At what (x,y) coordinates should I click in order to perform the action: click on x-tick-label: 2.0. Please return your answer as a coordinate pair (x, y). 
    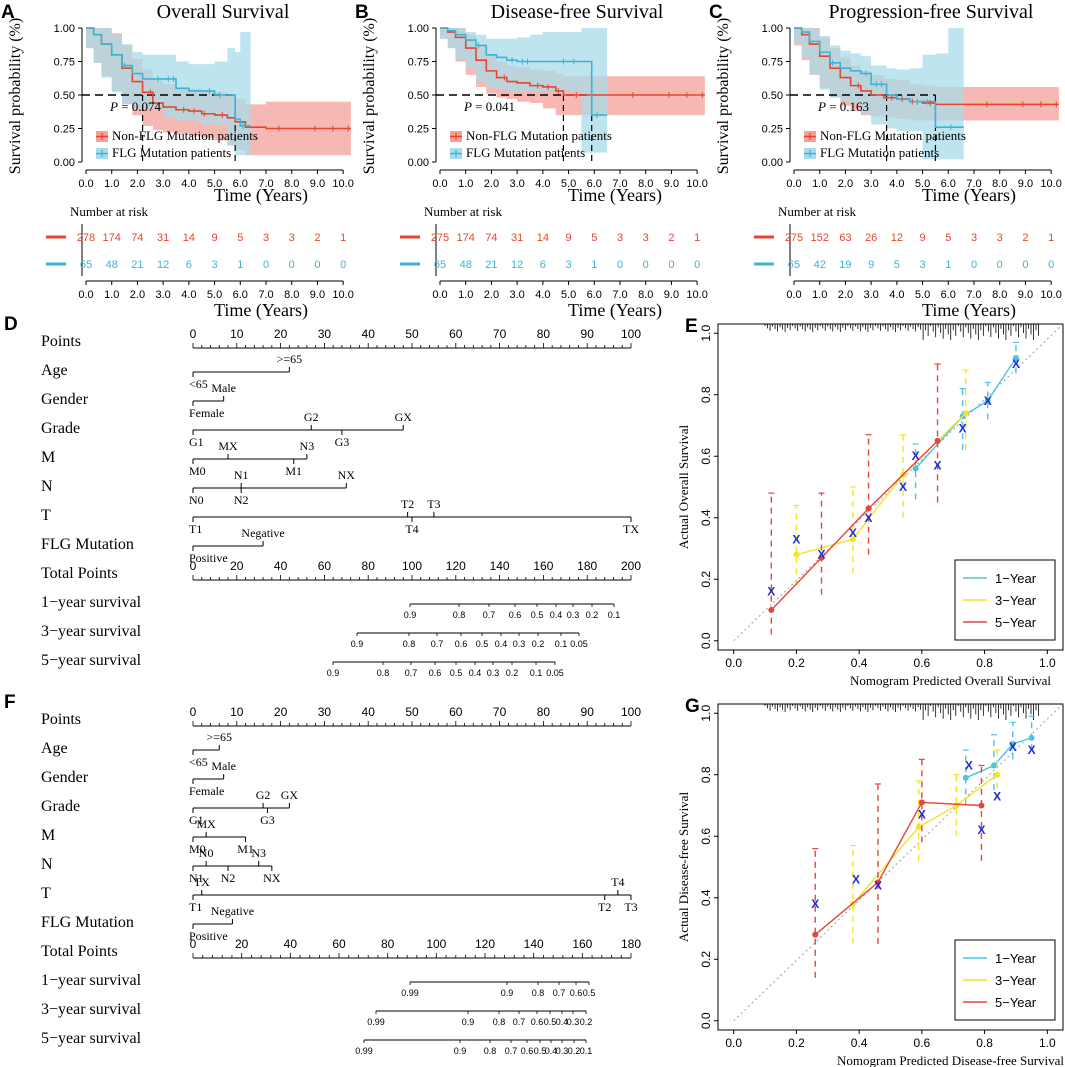
    Looking at the image, I should click on (137, 184).